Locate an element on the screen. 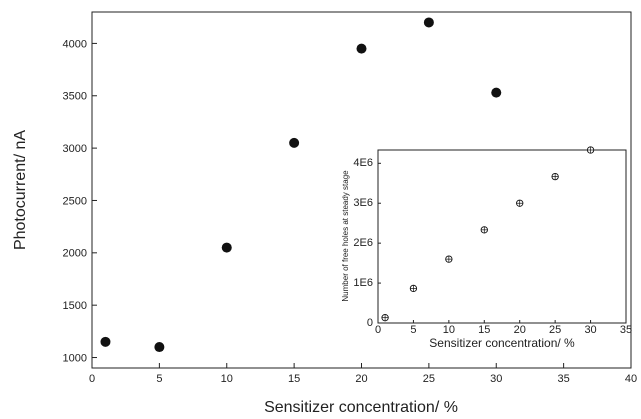 This screenshot has width=641, height=419. y-tick-label: 4E6 is located at coordinates (363, 163).